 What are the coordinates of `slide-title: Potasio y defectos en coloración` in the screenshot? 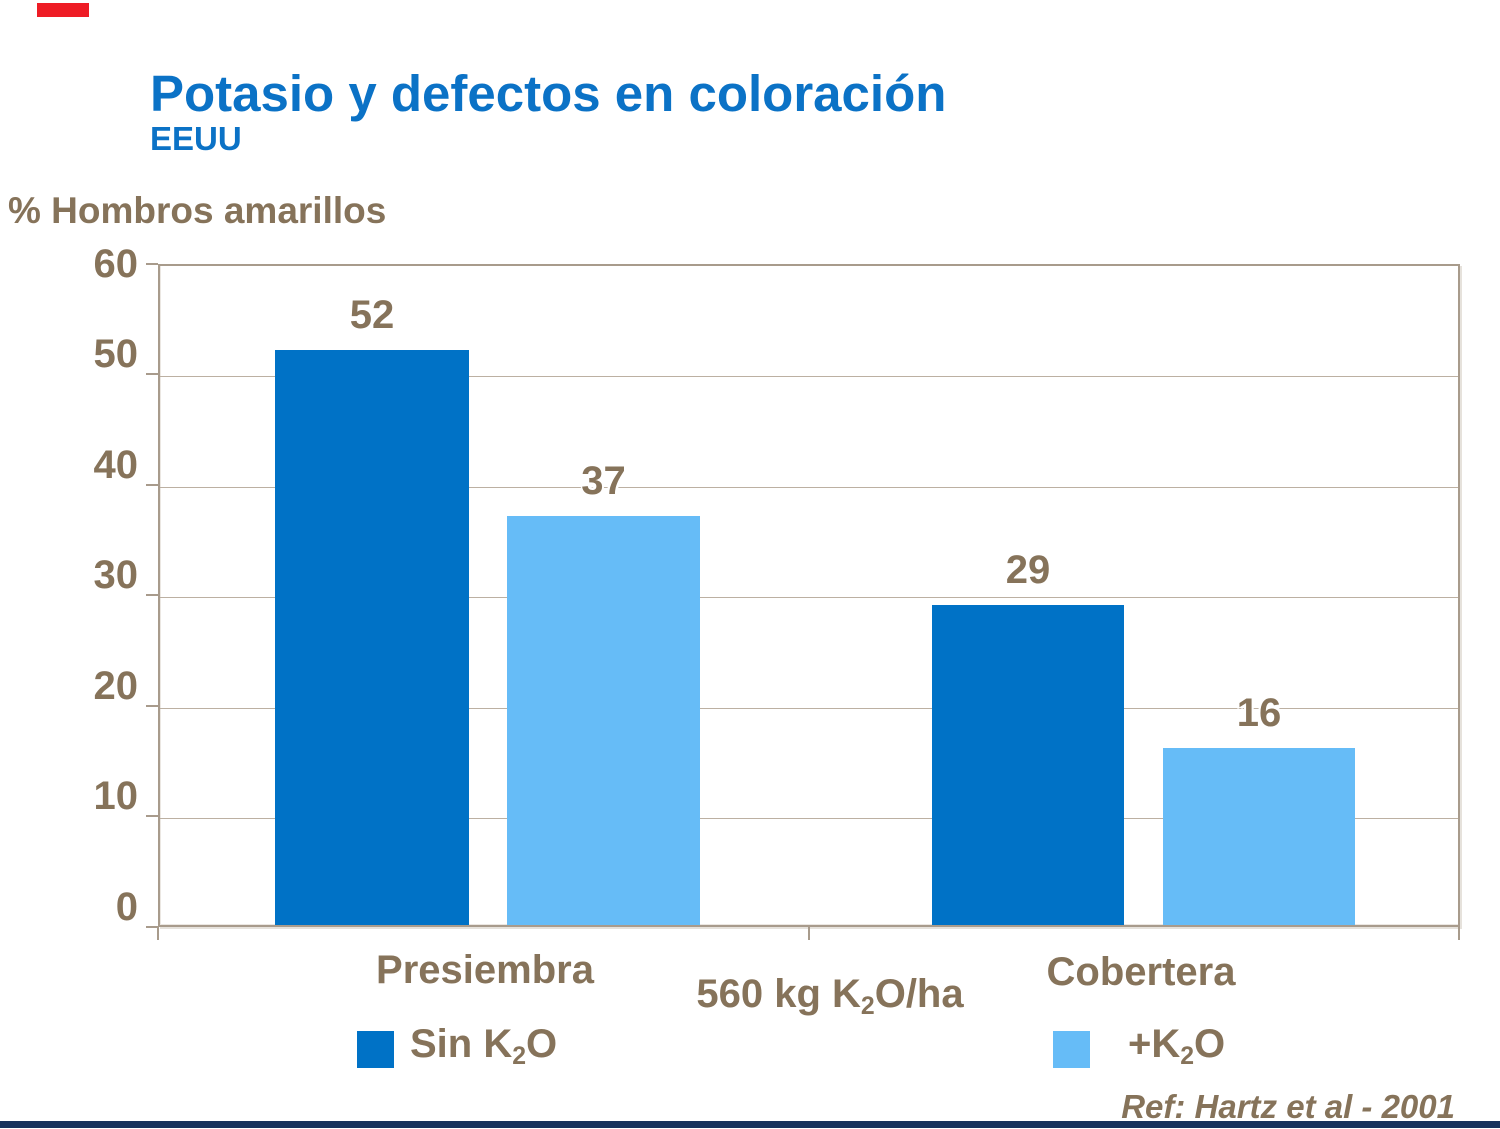 It's located at (548, 93).